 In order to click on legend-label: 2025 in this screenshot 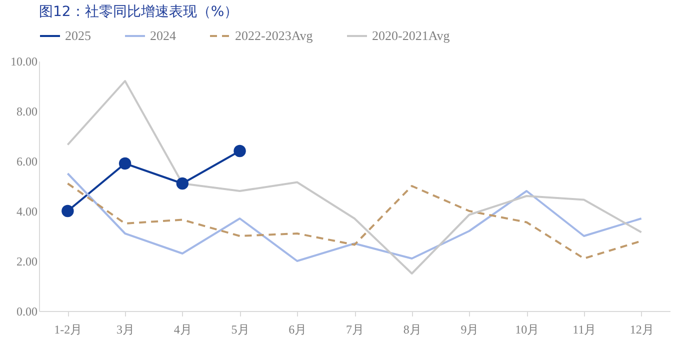, I will do `click(78, 35)`.